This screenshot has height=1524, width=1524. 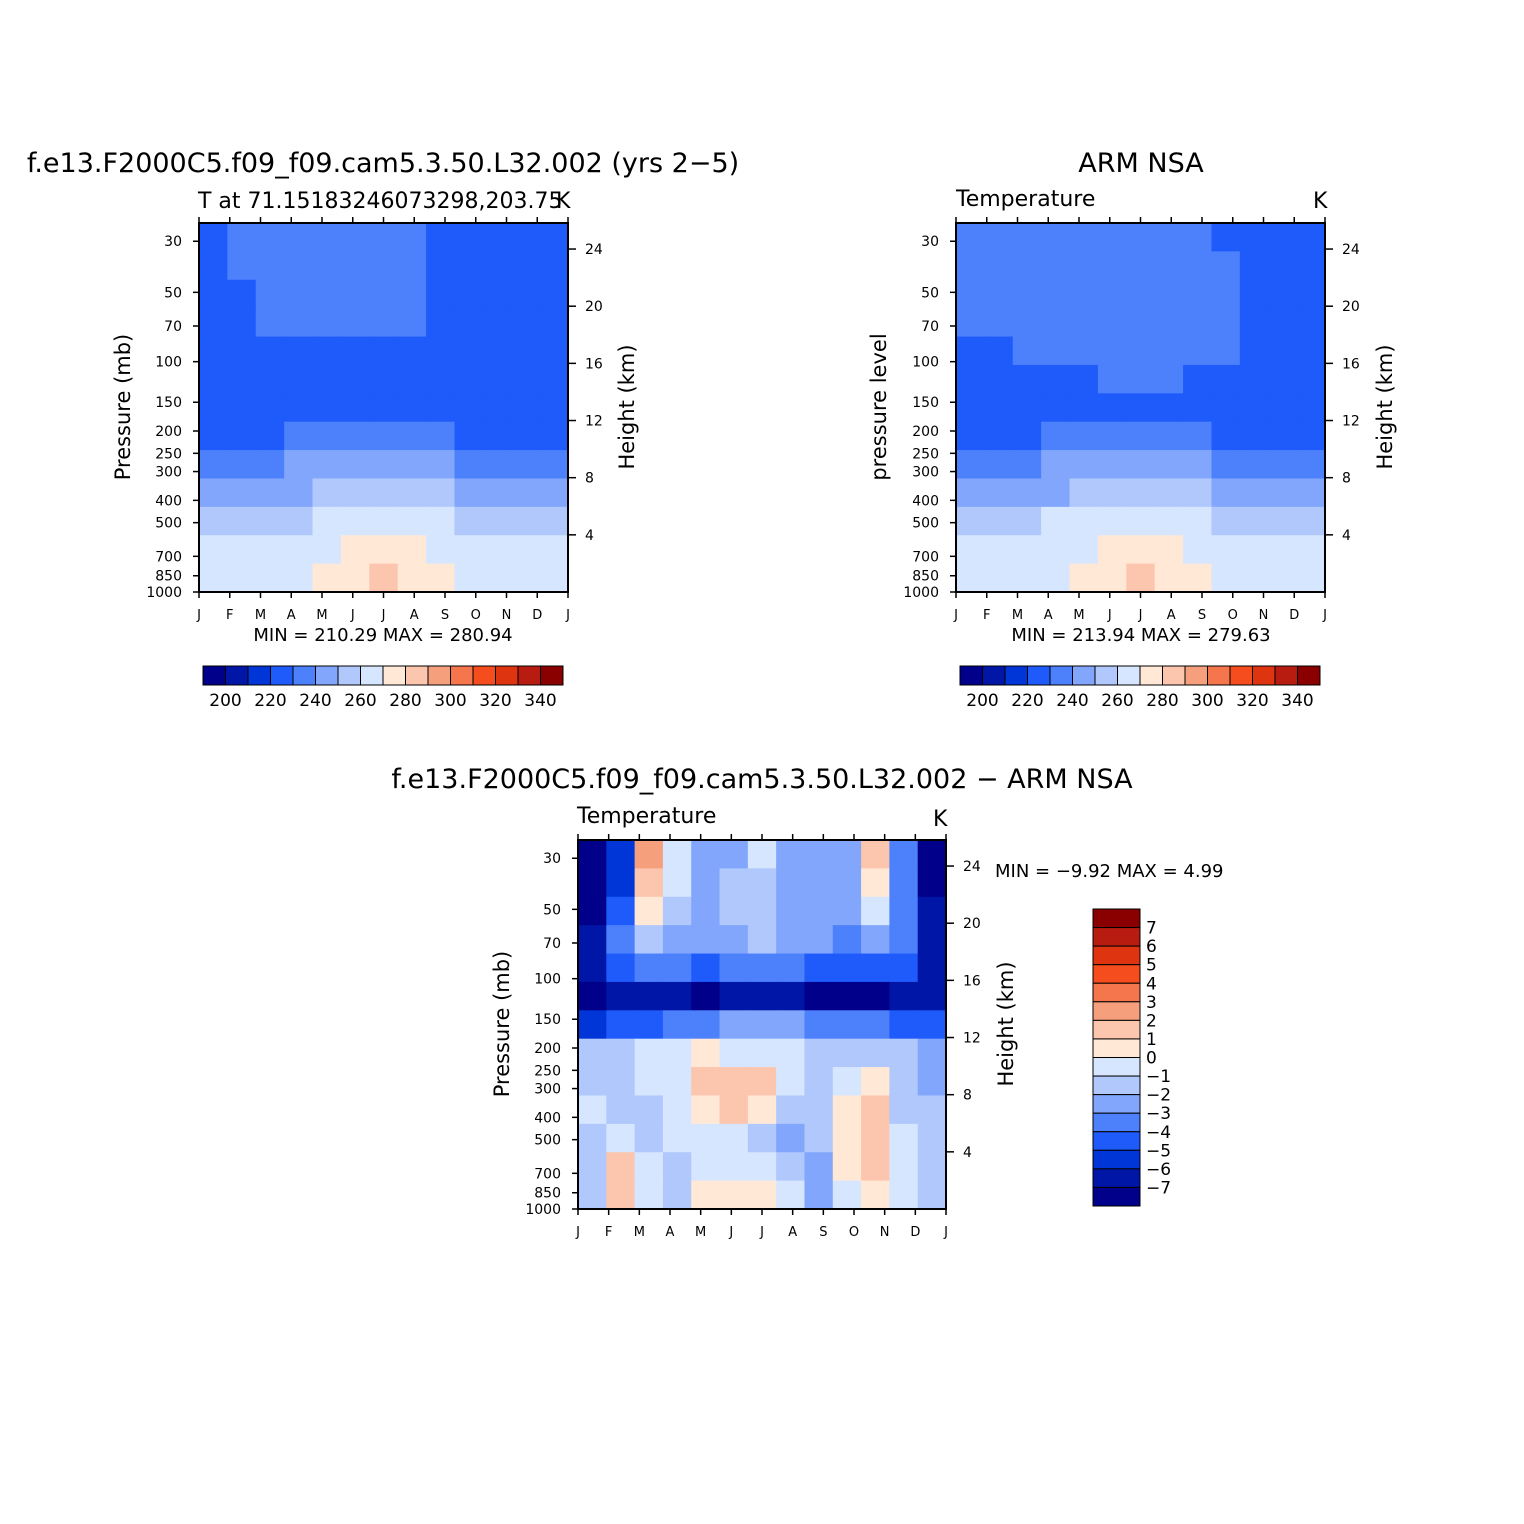 What do you see at coordinates (315, 701) in the screenshot?
I see `model-colorbar-label-2: 240` at bounding box center [315, 701].